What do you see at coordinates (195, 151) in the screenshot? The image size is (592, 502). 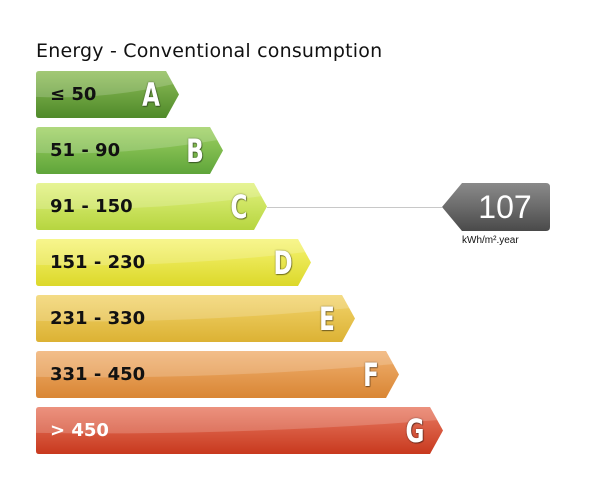 I see `bar-class-letter: B` at bounding box center [195, 151].